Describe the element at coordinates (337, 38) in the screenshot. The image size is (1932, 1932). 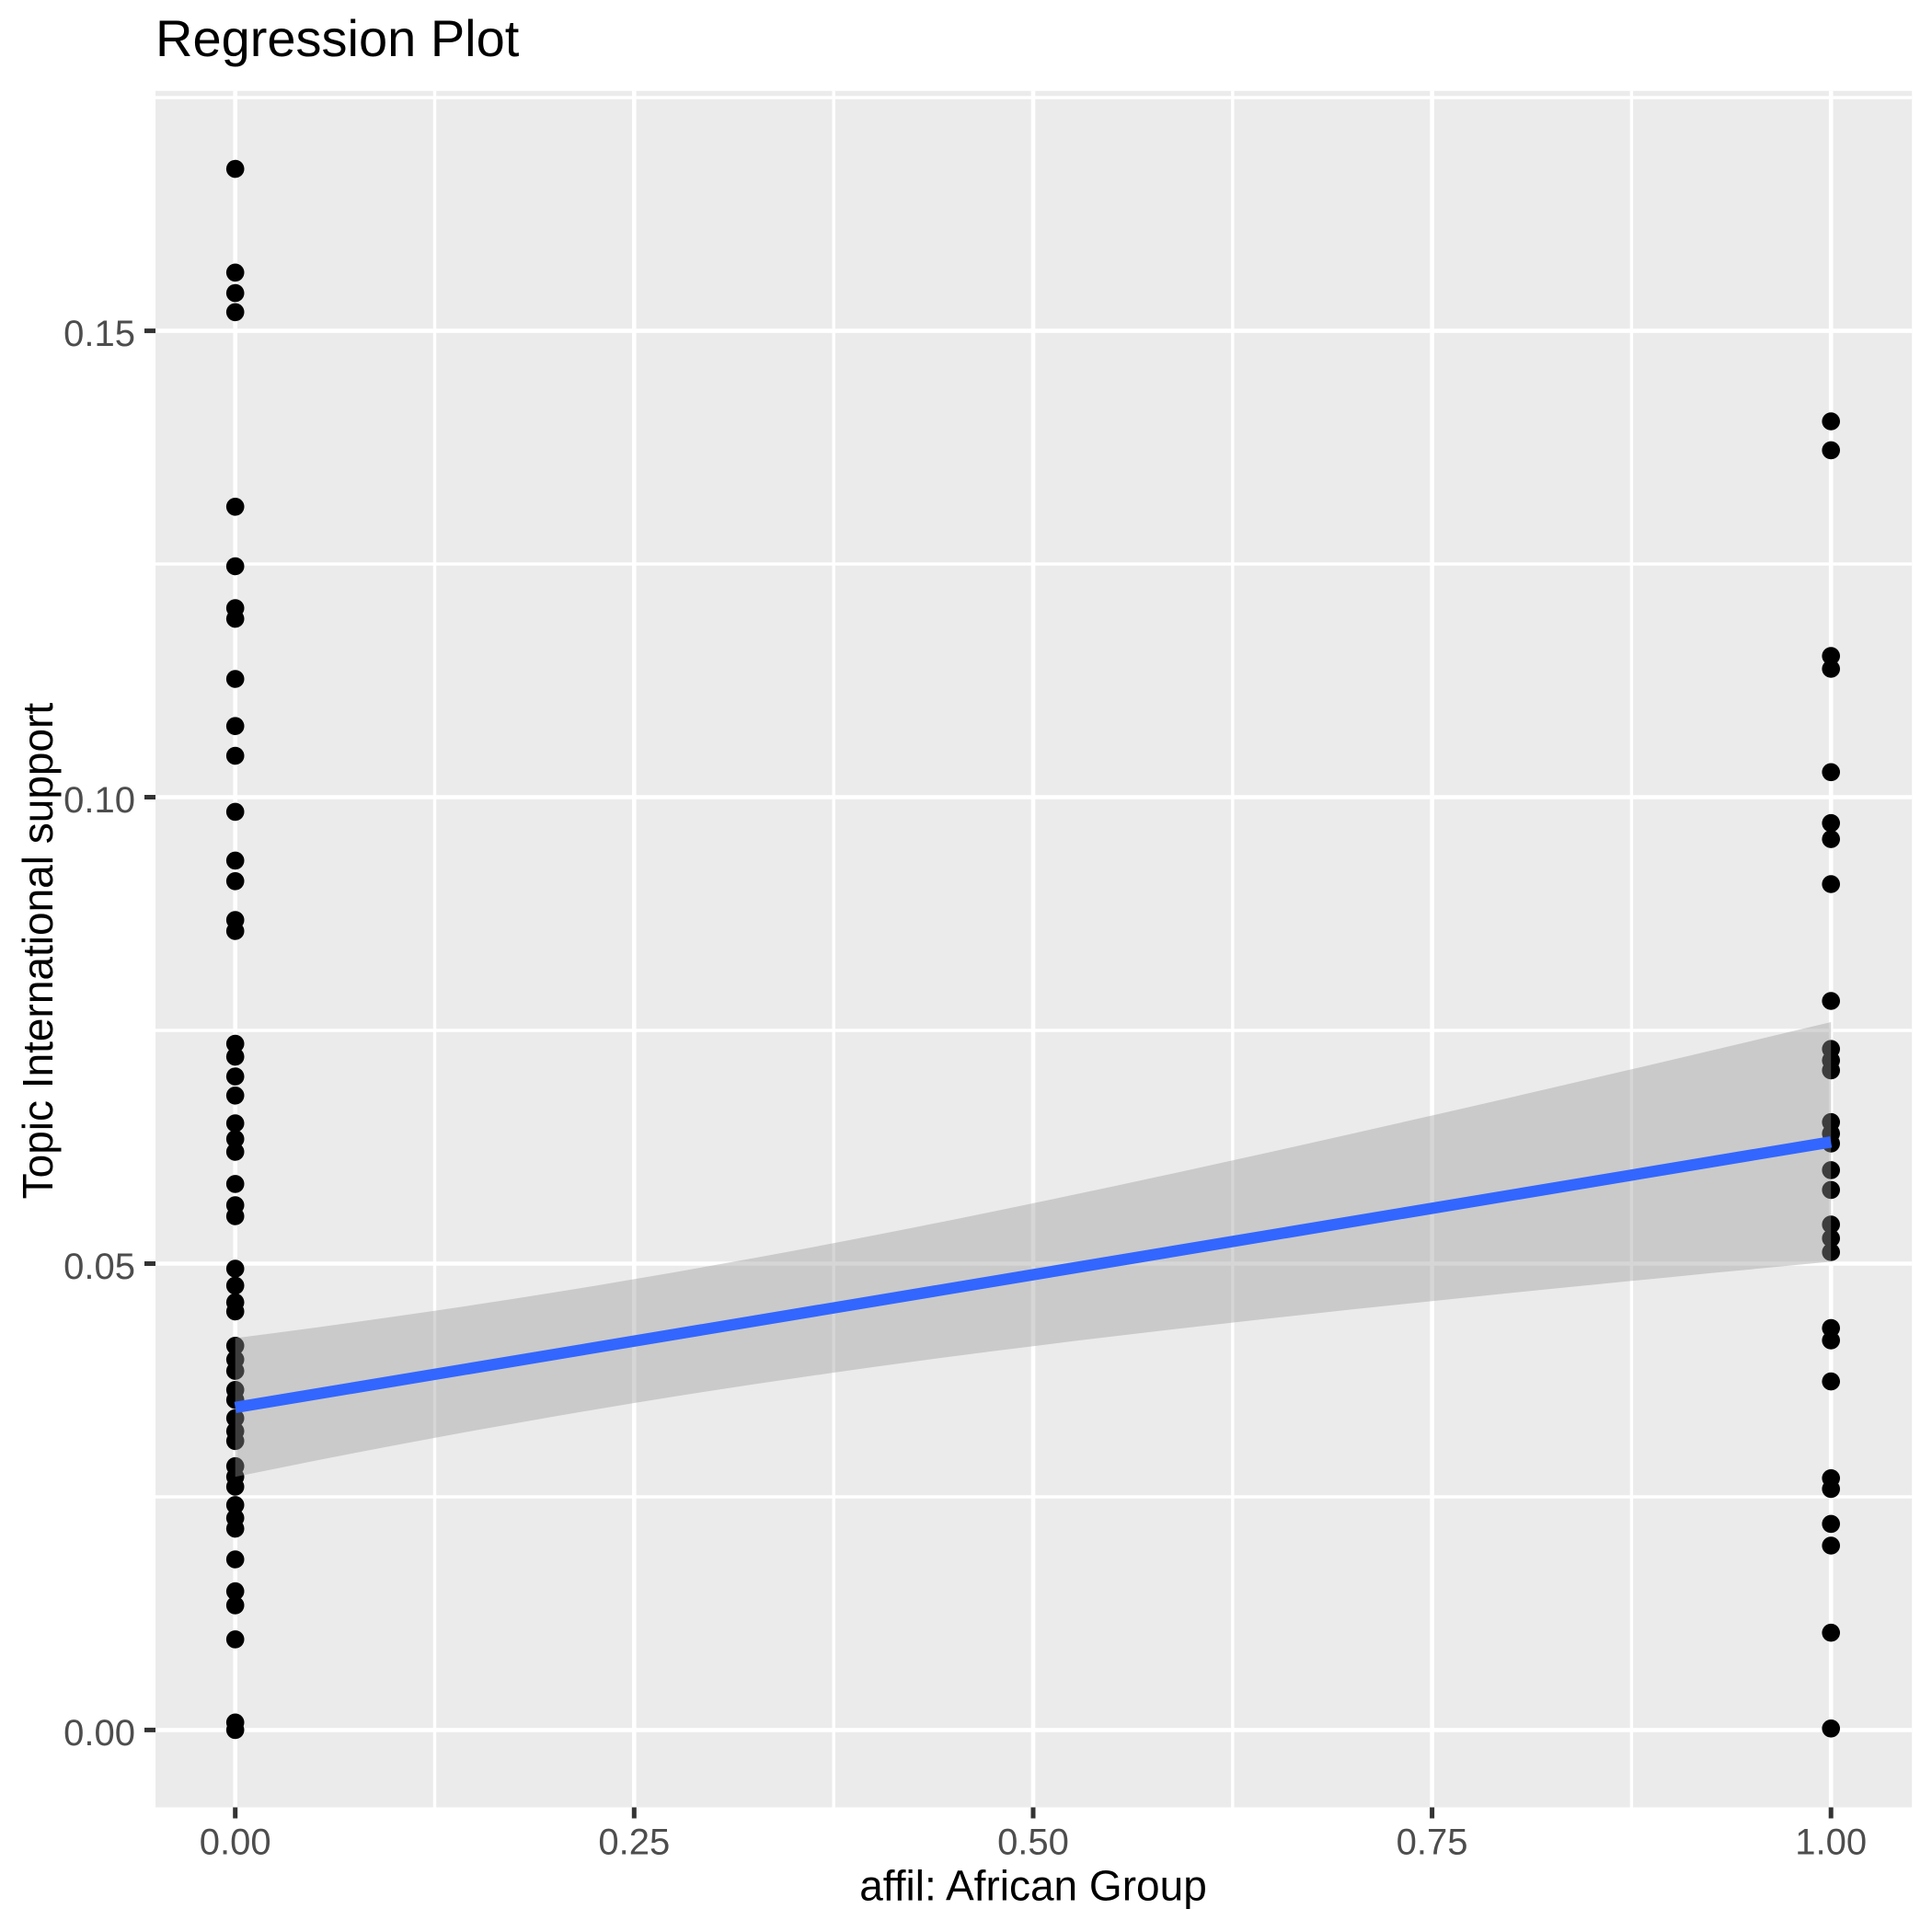
I see `svg-text: Regression Plot` at that location.